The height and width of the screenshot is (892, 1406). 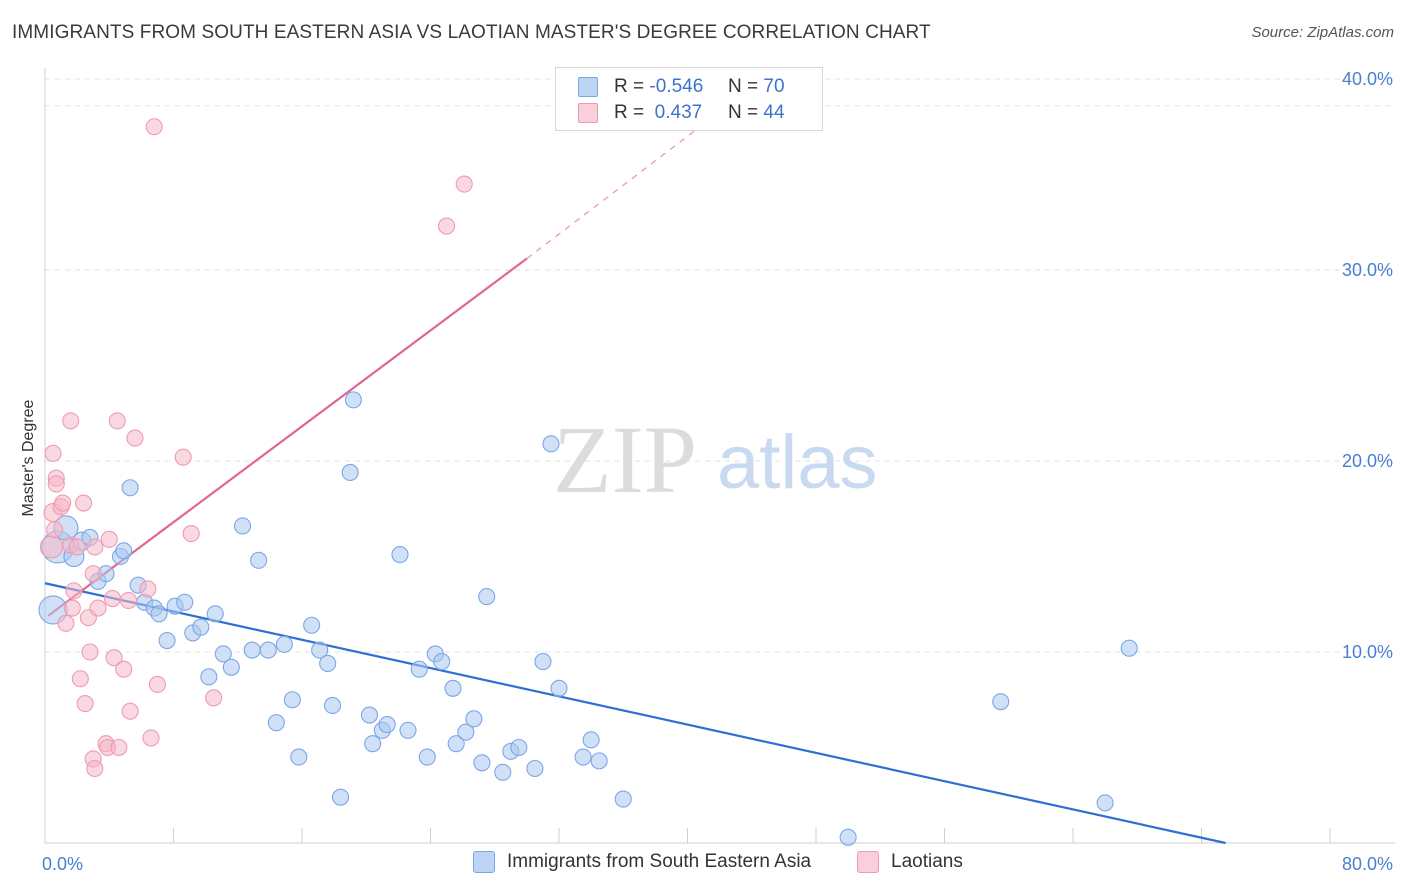 I want to click on series-legend-swatch-laotians, so click(x=868, y=862).